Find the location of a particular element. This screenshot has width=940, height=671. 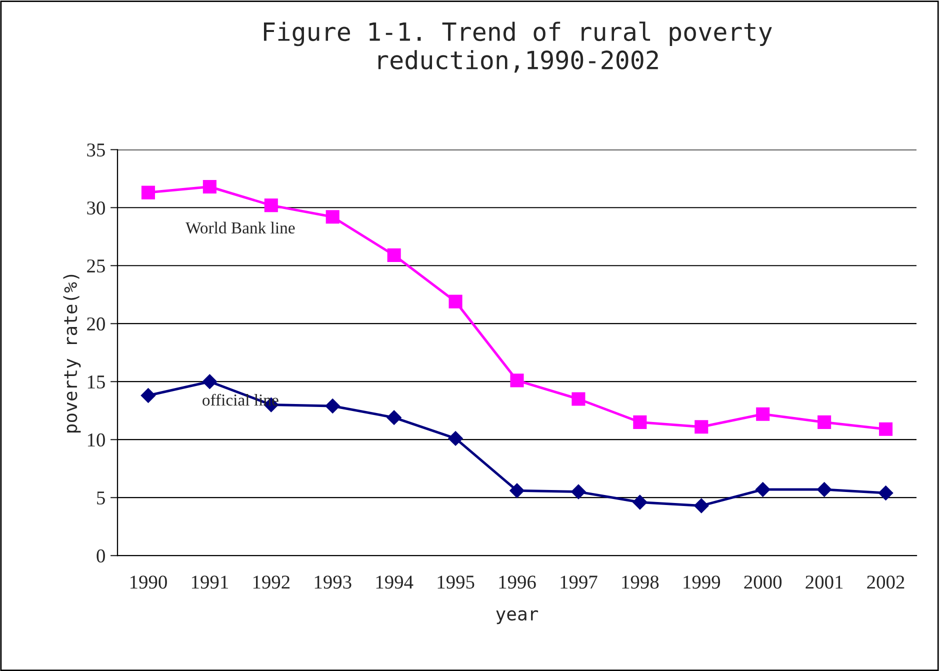

x-tick-label: 1994 is located at coordinates (395, 582).